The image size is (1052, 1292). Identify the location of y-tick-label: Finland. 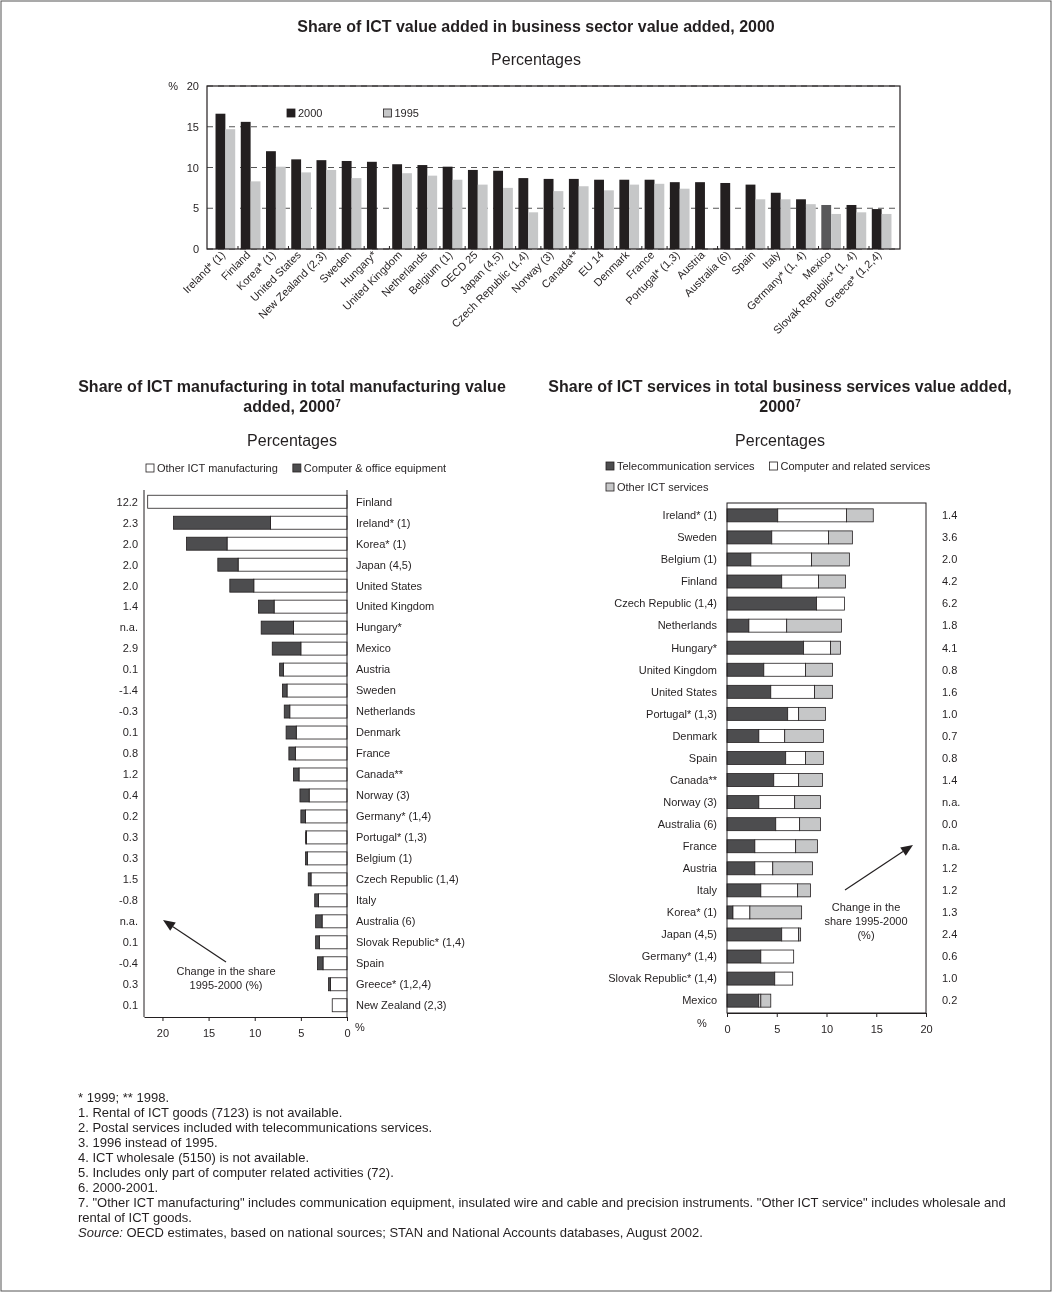
(374, 501).